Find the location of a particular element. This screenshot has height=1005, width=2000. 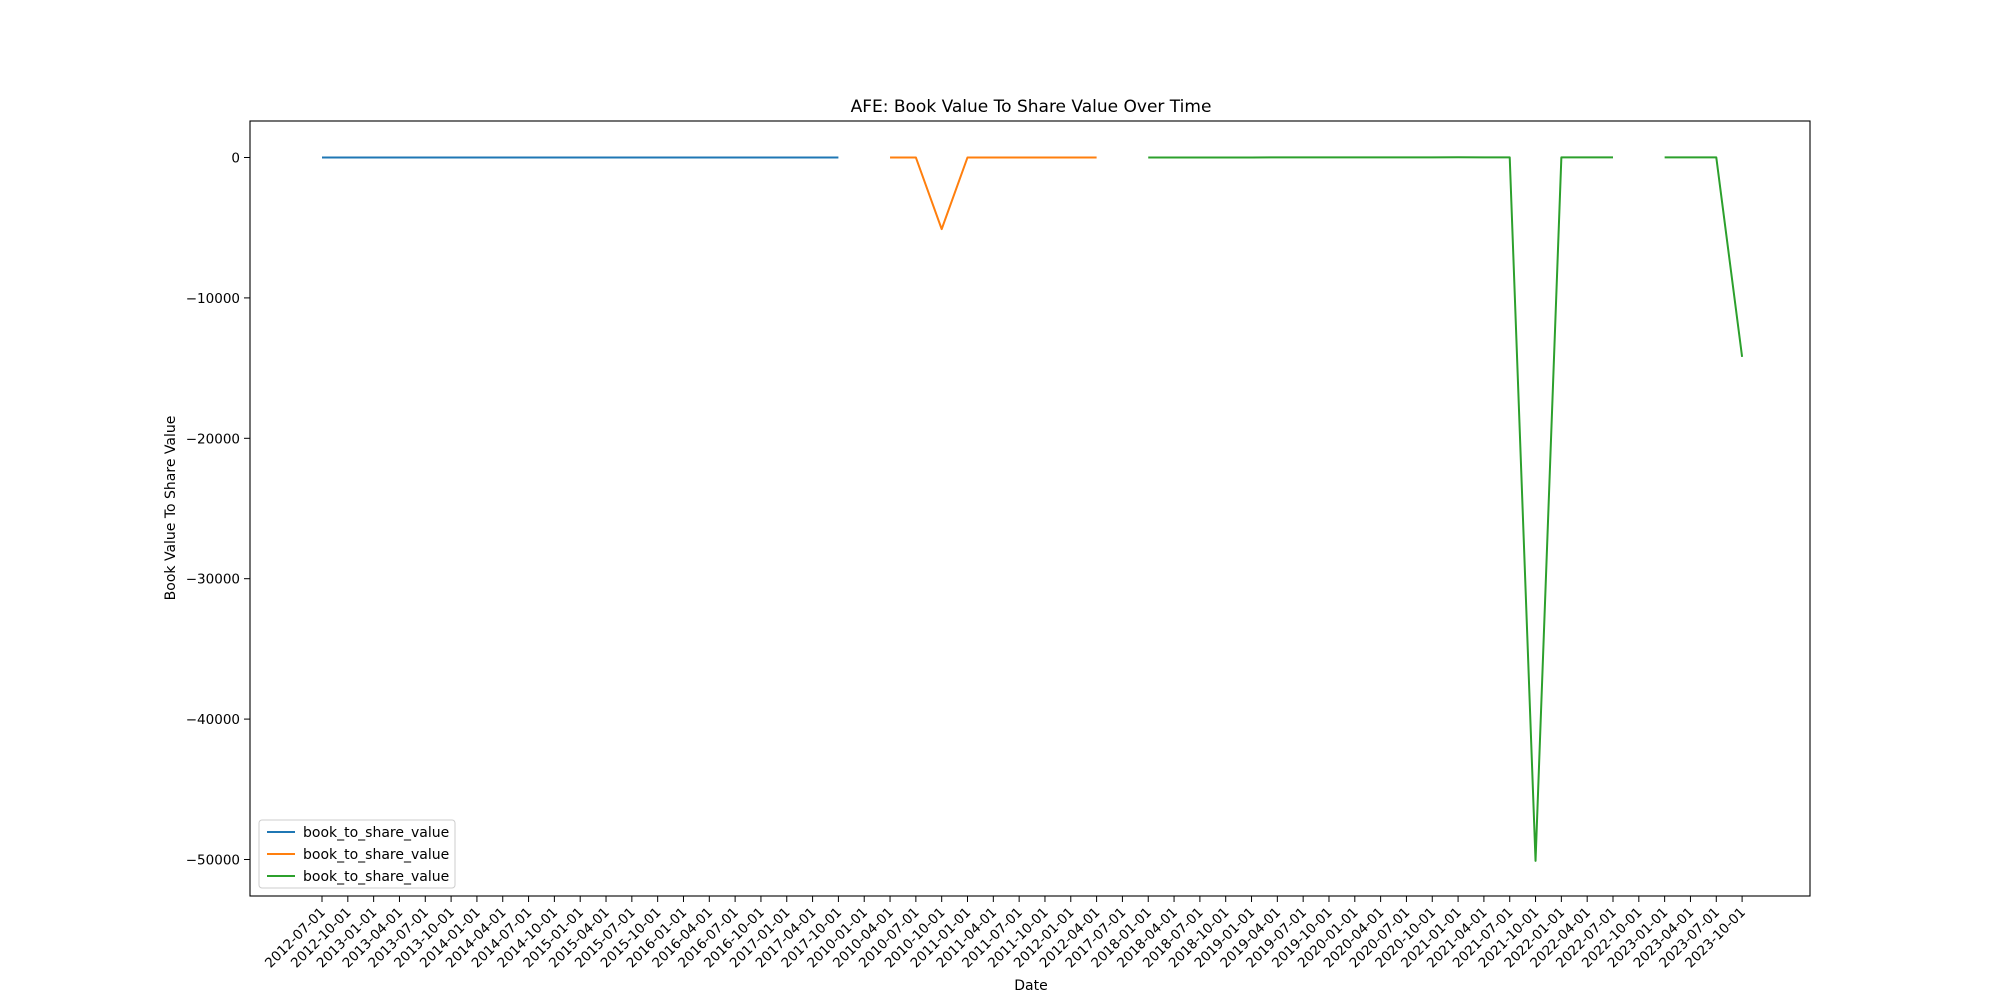

y-tick-label: 0 is located at coordinates (235, 159).